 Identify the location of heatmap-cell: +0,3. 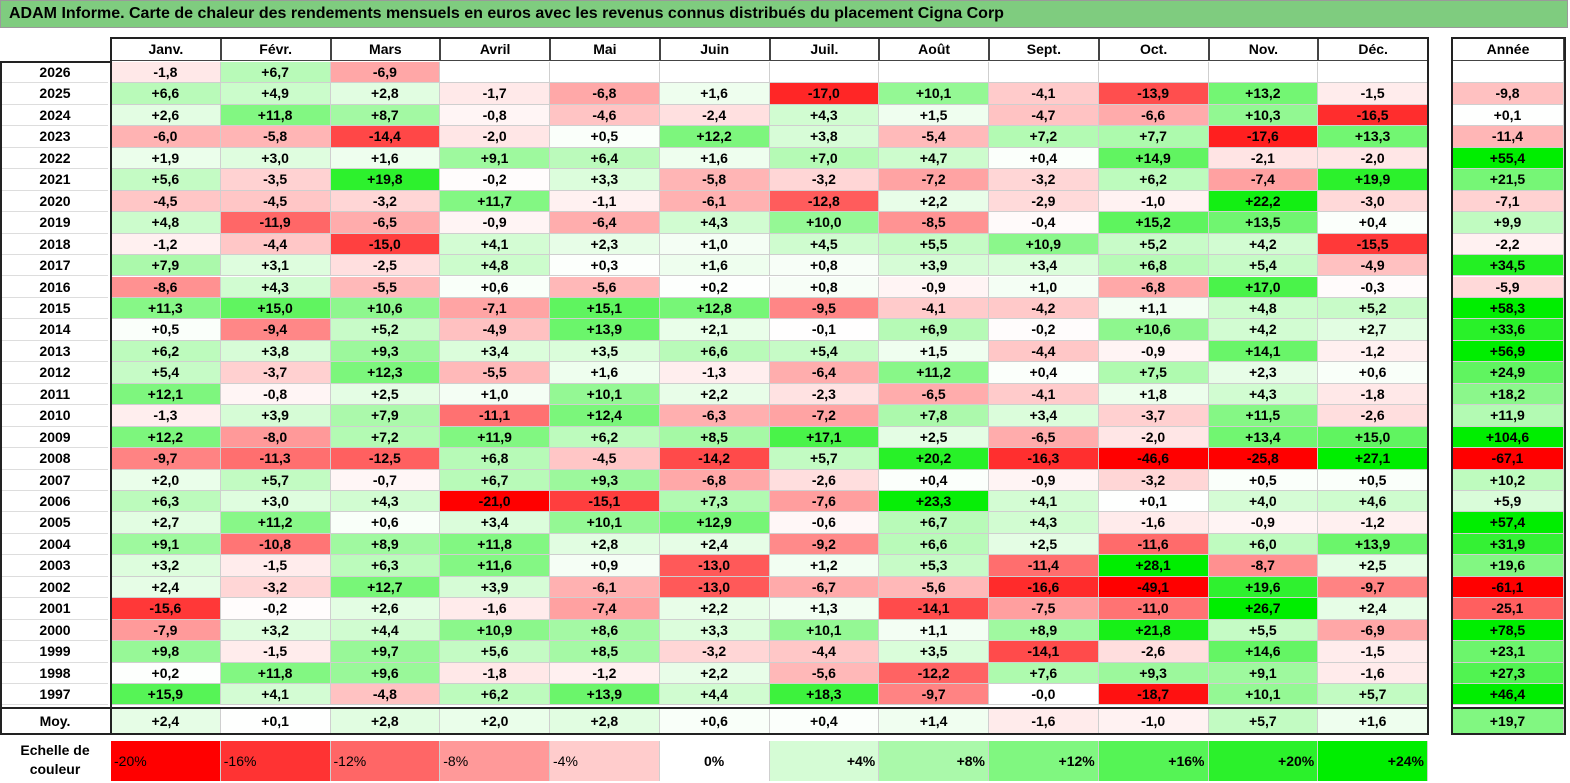
(605, 266).